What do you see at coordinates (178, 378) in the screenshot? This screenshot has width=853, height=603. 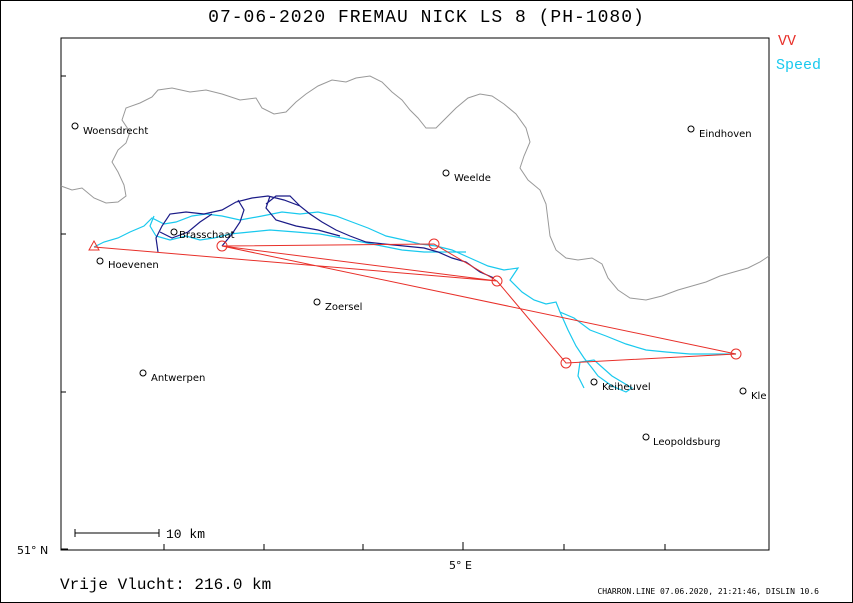 I see `town-antwerpen: Antwerpen` at bounding box center [178, 378].